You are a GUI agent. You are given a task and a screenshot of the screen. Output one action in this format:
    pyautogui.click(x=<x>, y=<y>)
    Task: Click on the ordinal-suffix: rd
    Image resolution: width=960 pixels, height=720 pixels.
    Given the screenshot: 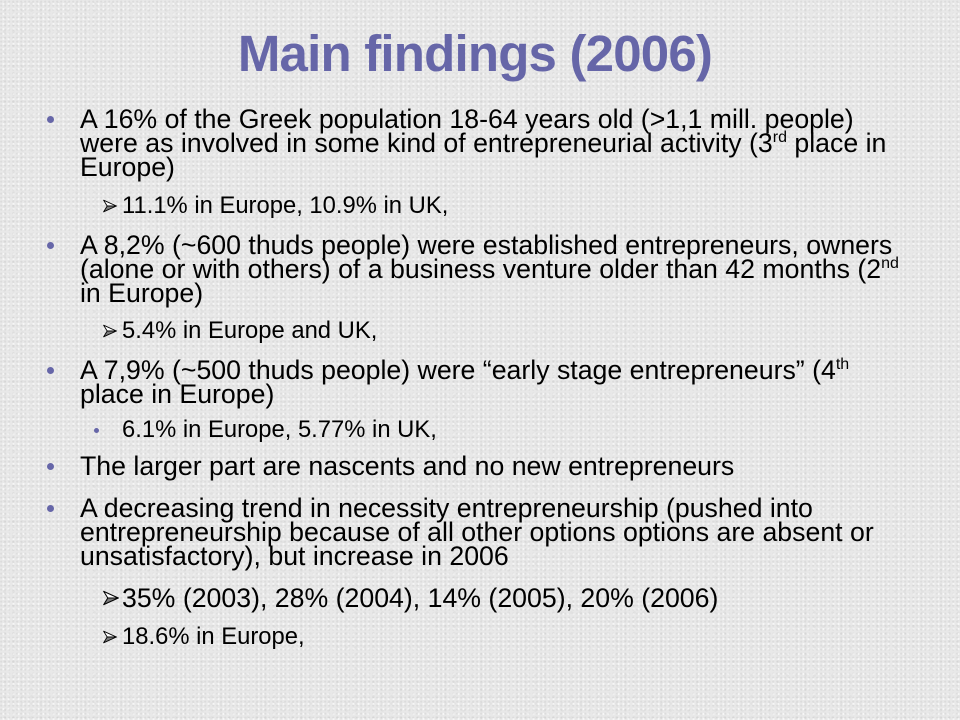 What is the action you would take?
    pyautogui.click(x=779, y=137)
    